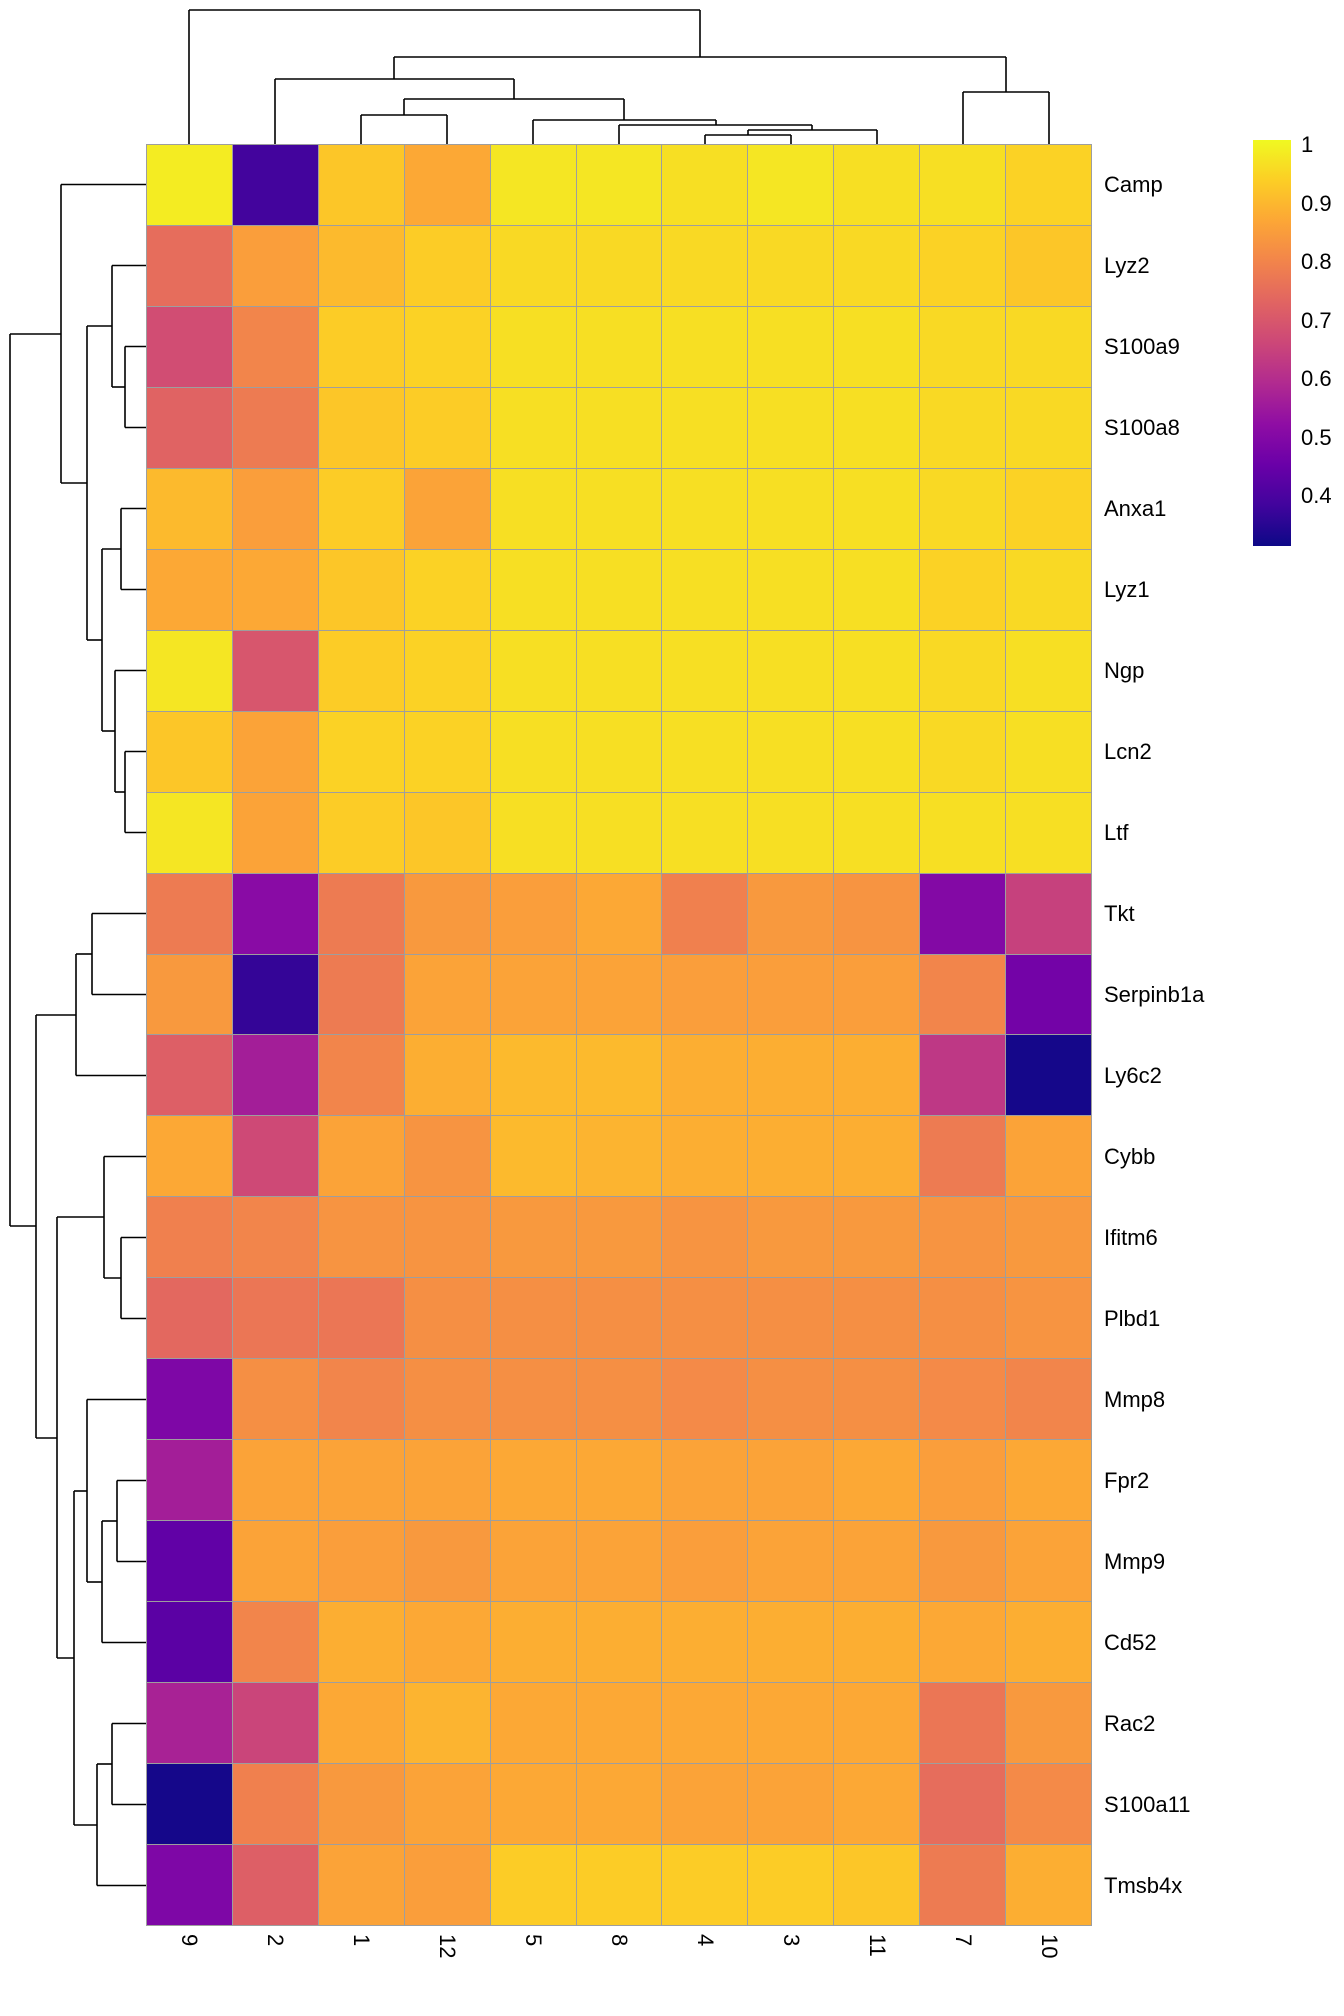  I want to click on row-label: S100a8, so click(1142, 427).